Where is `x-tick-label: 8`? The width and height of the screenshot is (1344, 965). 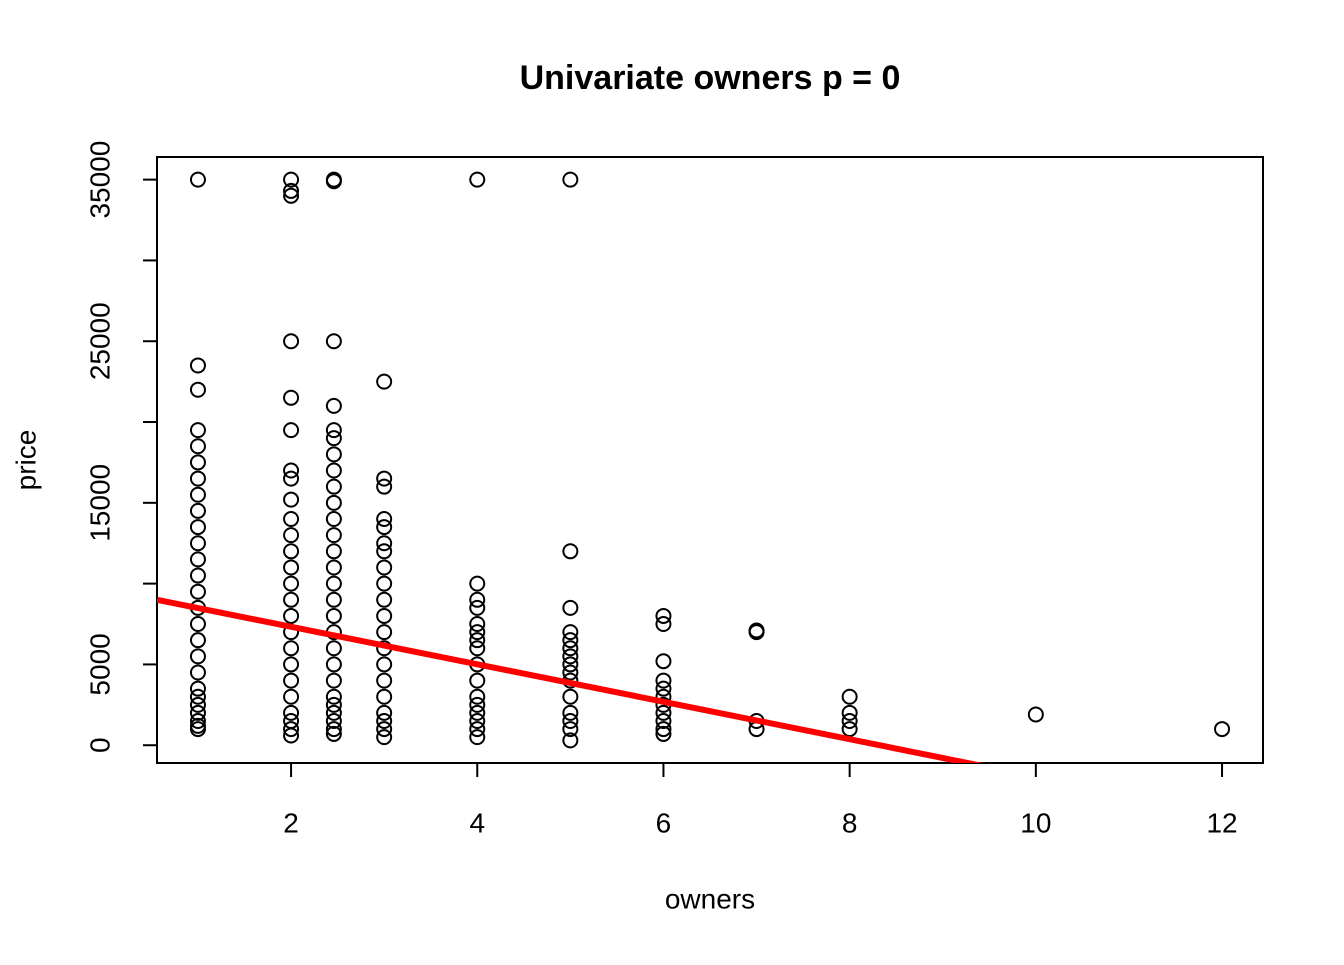
x-tick-label: 8 is located at coordinates (850, 822).